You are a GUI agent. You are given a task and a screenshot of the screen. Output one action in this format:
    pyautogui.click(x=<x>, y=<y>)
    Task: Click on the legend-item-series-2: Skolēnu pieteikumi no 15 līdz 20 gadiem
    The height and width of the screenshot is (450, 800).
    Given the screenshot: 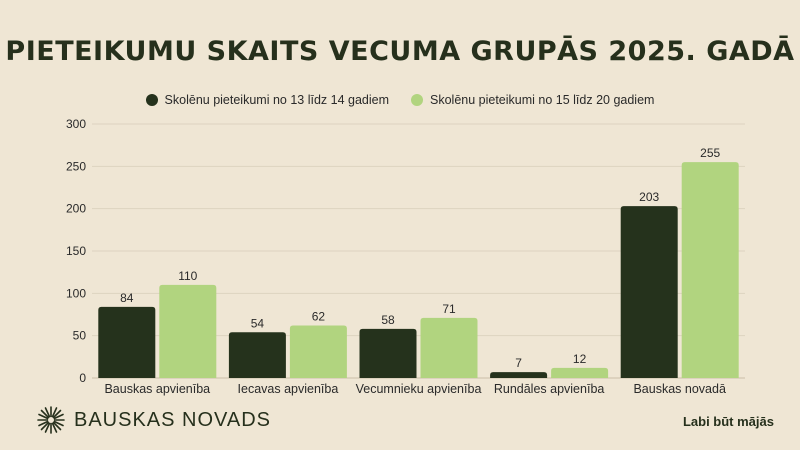 What is the action you would take?
    pyautogui.click(x=532, y=100)
    